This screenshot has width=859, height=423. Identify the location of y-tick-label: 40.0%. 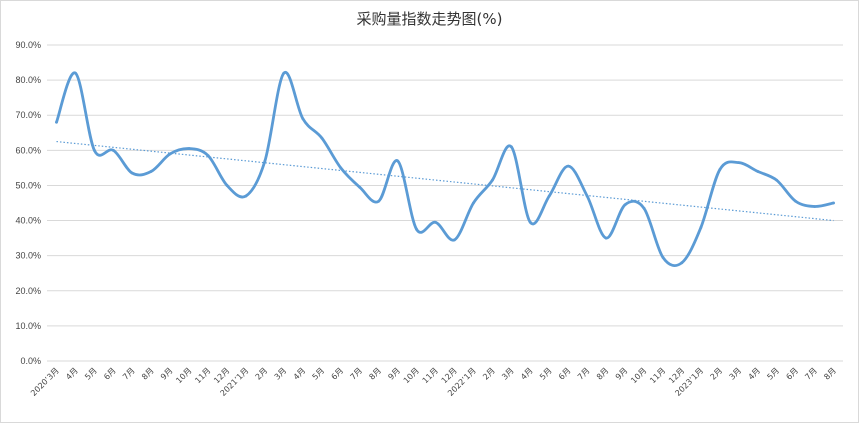
(28, 221).